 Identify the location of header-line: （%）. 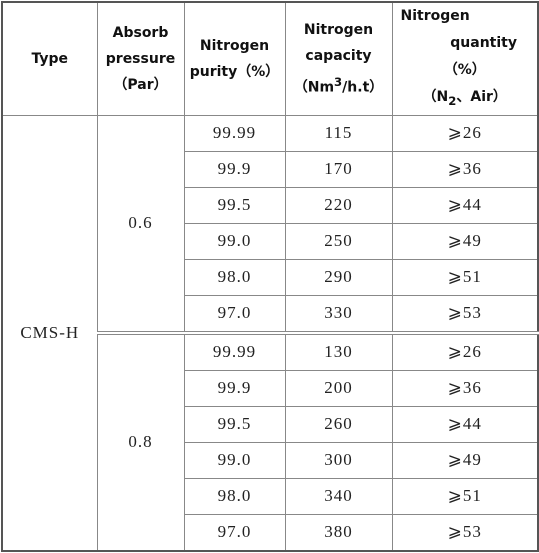
(465, 70).